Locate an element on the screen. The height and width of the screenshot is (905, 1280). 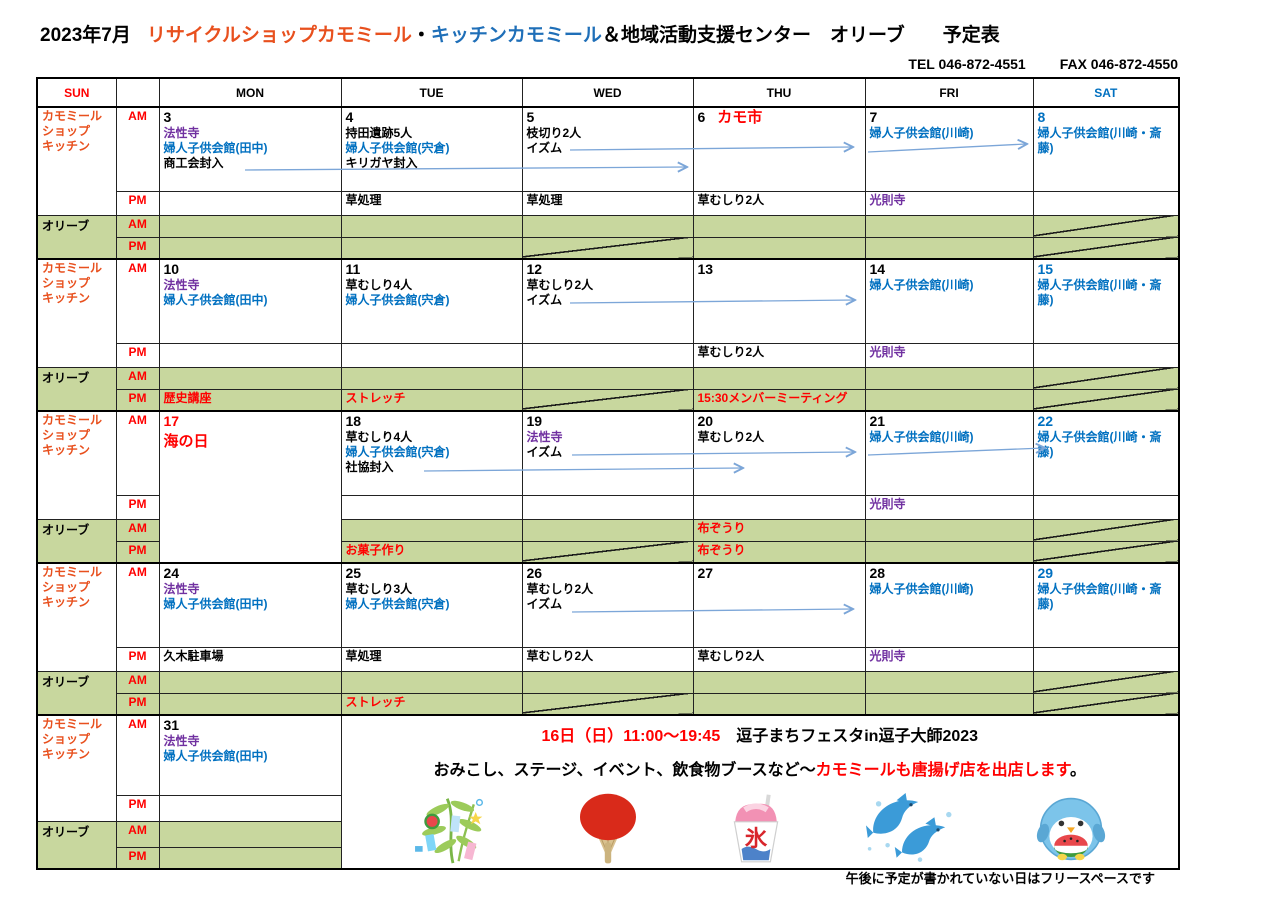
header-blank is located at coordinates (137, 92).